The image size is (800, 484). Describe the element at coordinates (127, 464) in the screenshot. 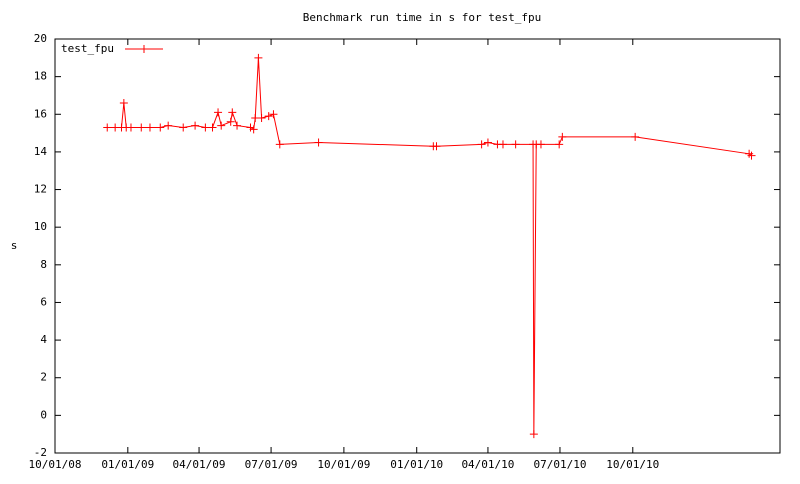

I see `x-tick-label: 01/01/09` at that location.